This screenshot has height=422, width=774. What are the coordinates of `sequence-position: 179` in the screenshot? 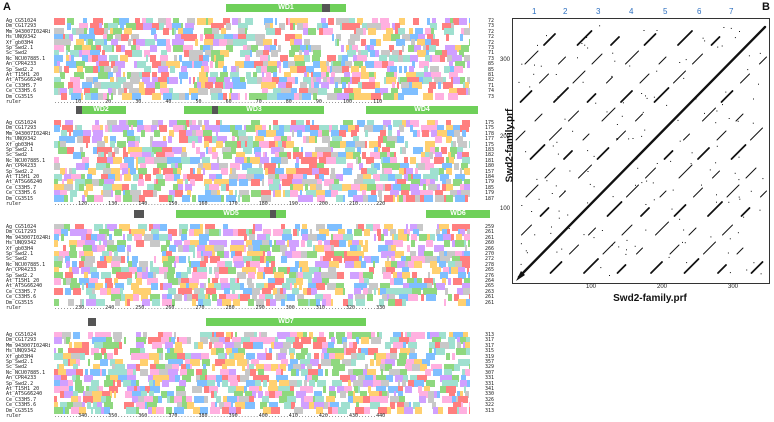 It's located at (489, 182).